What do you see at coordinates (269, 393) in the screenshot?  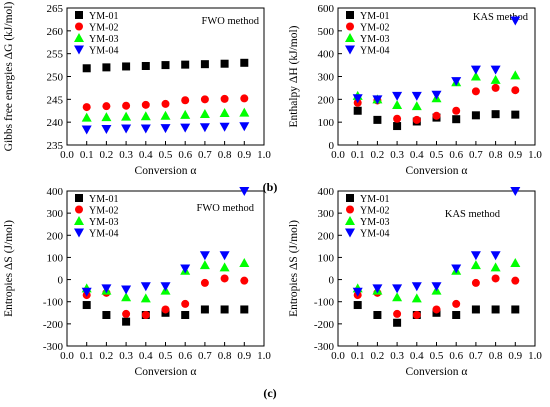 I see `panel-tag-c: (c)` at bounding box center [269, 393].